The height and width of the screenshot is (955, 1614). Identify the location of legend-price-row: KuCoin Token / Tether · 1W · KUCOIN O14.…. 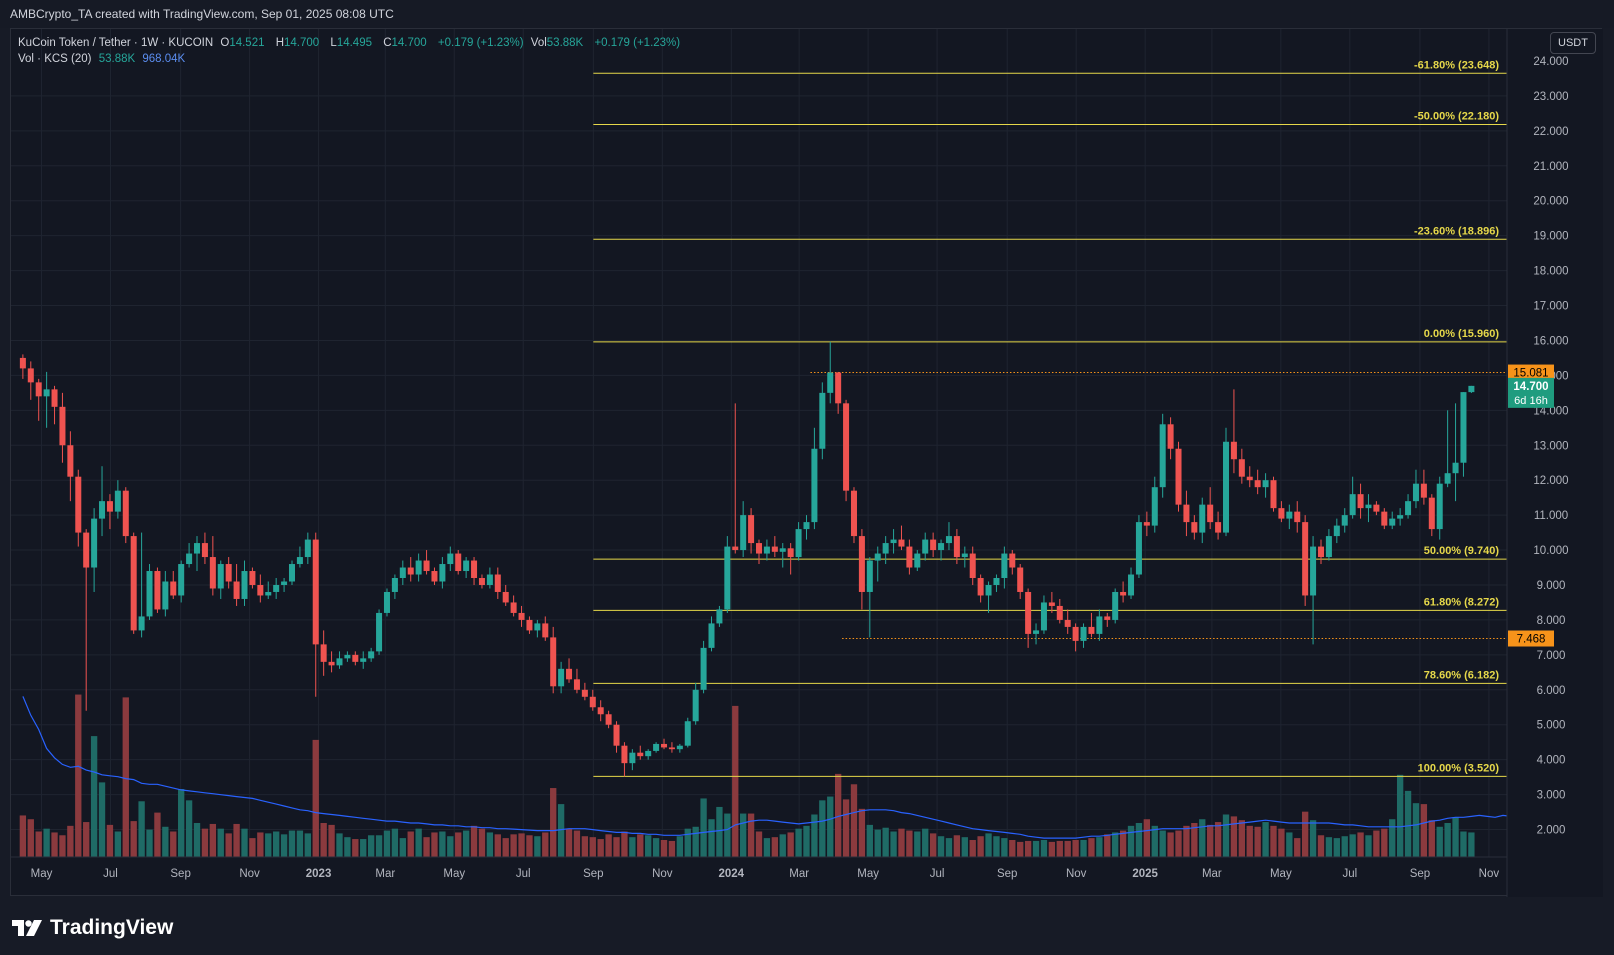
(351, 43).